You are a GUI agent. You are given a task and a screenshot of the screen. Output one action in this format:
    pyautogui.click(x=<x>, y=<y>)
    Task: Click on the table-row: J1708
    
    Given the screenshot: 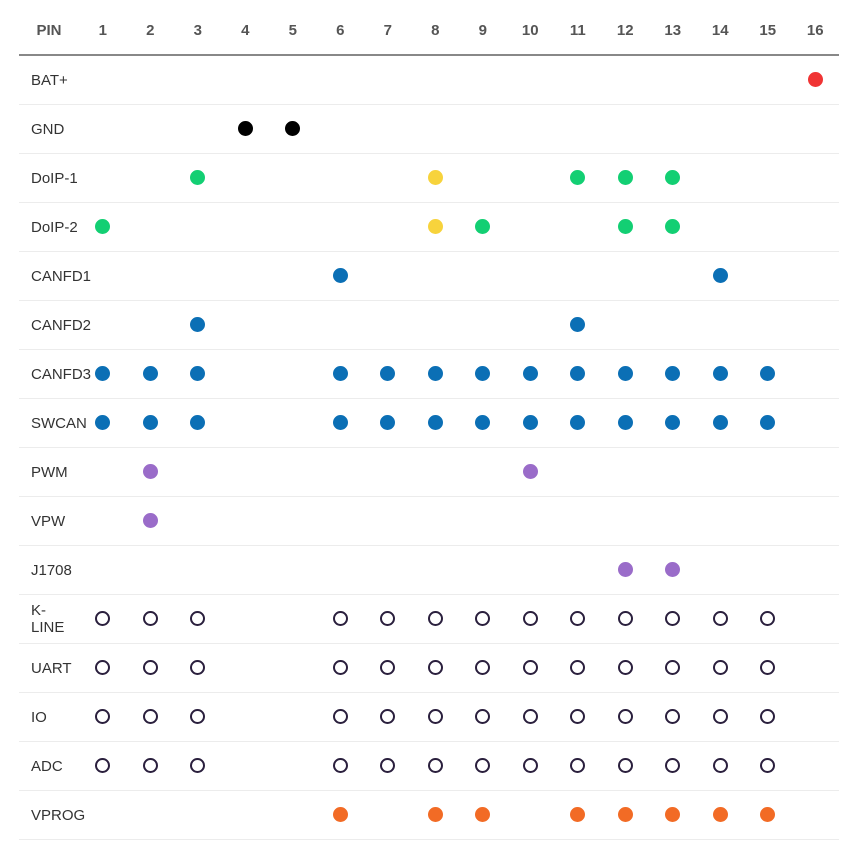 What is the action you would take?
    pyautogui.click(x=429, y=570)
    